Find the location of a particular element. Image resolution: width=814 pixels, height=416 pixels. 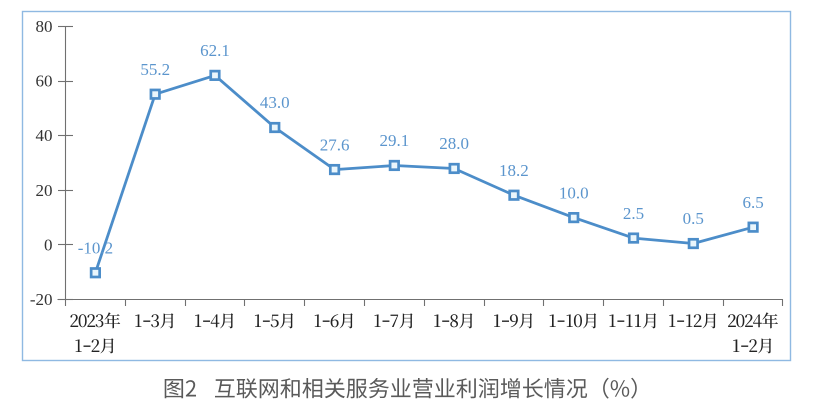

svg-text: 18.2 is located at coordinates (514, 170).